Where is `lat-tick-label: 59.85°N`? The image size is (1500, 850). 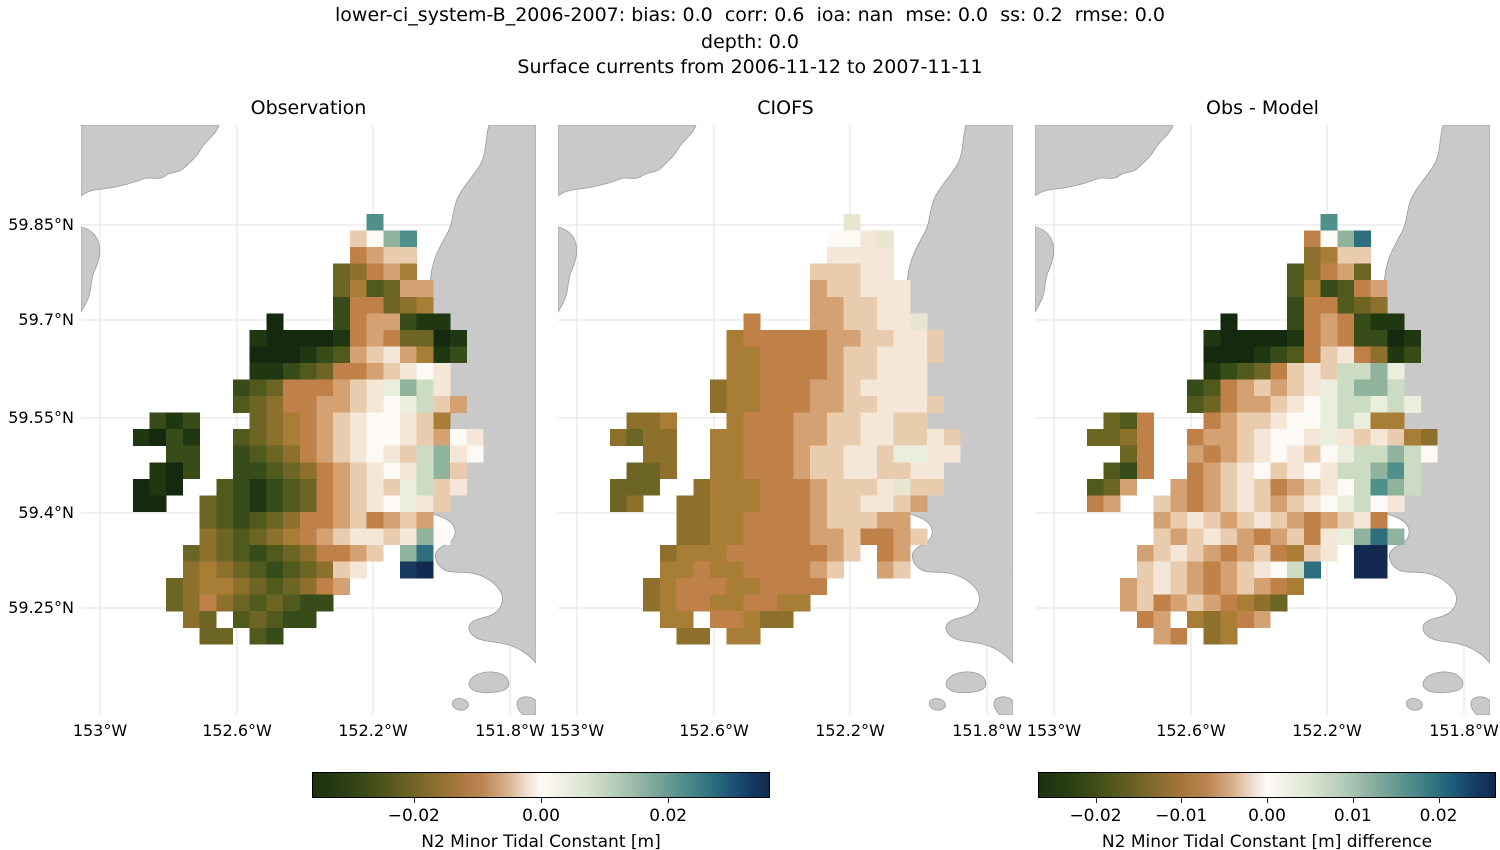
lat-tick-label: 59.85°N is located at coordinates (41, 224).